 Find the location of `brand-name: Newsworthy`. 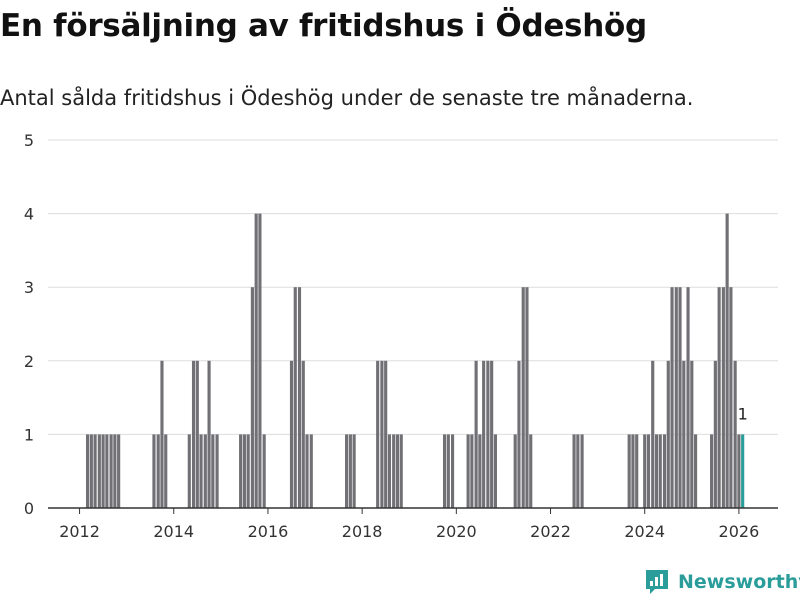

brand-name: Newsworthy is located at coordinates (739, 582).